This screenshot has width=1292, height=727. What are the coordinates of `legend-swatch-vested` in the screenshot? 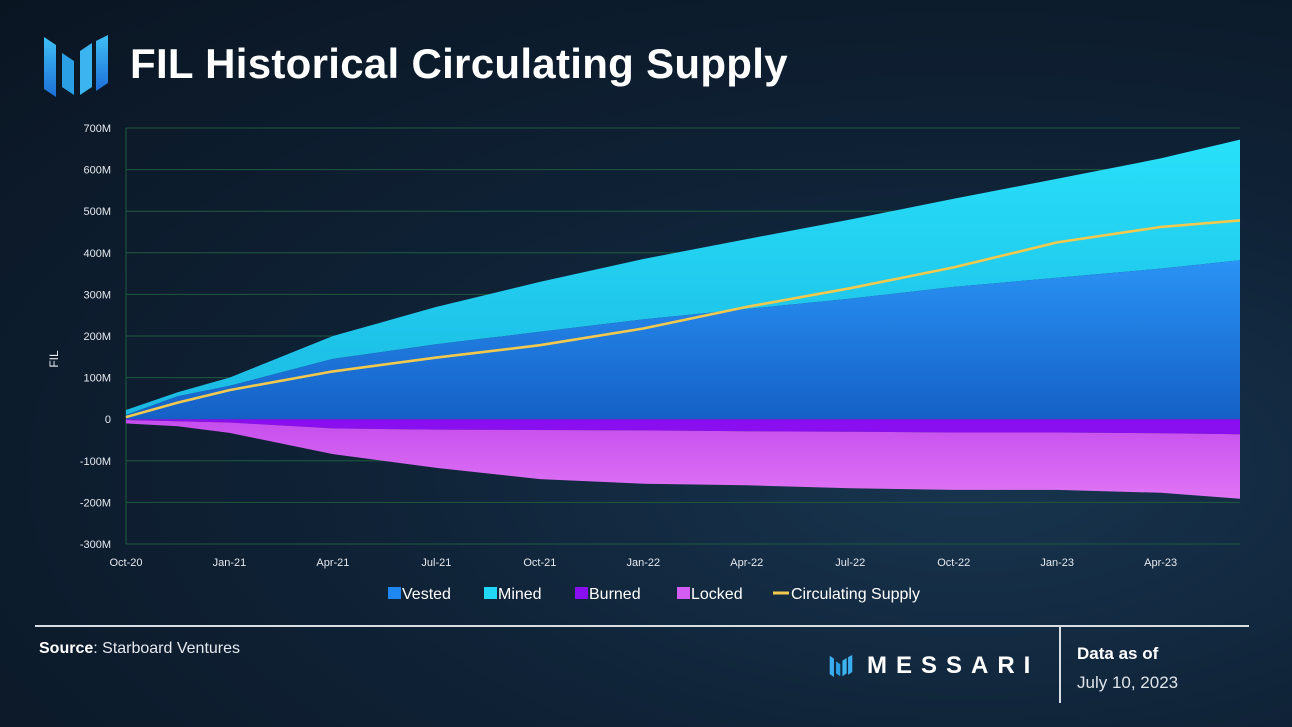 It's located at (394, 593).